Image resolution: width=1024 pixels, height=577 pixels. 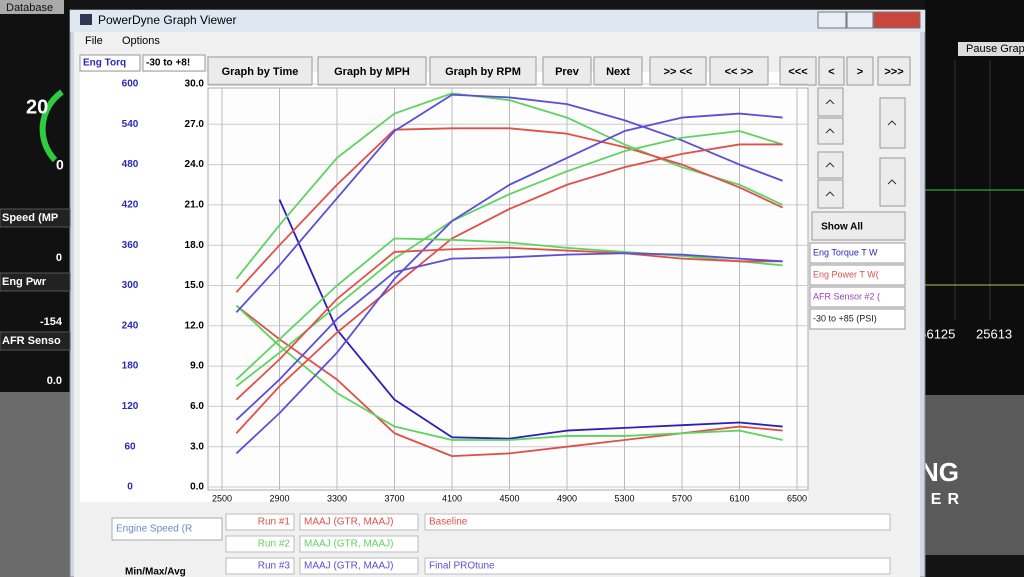 I want to click on toolbar-button-label: Graph by Time, so click(x=260, y=72).